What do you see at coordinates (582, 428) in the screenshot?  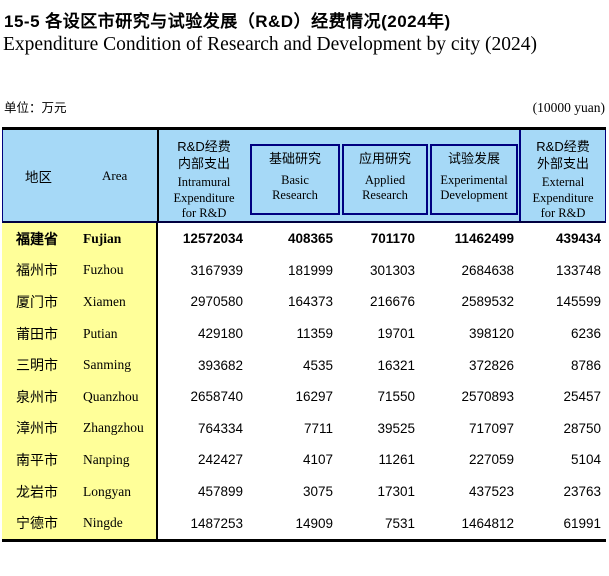 I see `value-external: 28750` at bounding box center [582, 428].